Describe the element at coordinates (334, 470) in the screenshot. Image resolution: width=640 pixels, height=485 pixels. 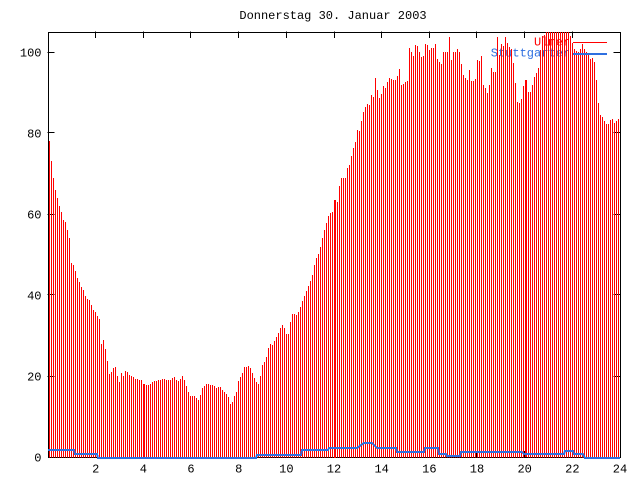
I see `svg-text: 12` at that location.